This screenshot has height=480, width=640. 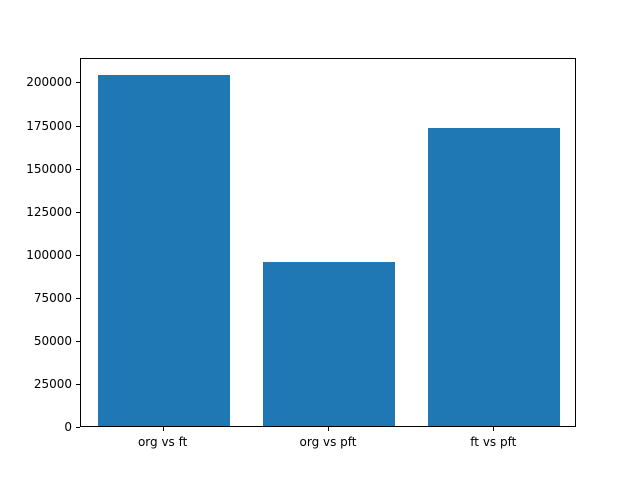 I want to click on y-tick-label: 50000, so click(x=52, y=340).